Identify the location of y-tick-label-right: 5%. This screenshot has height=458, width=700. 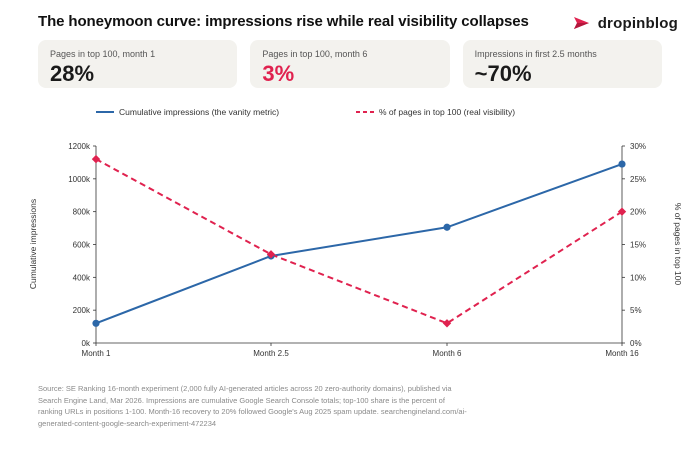
(636, 310).